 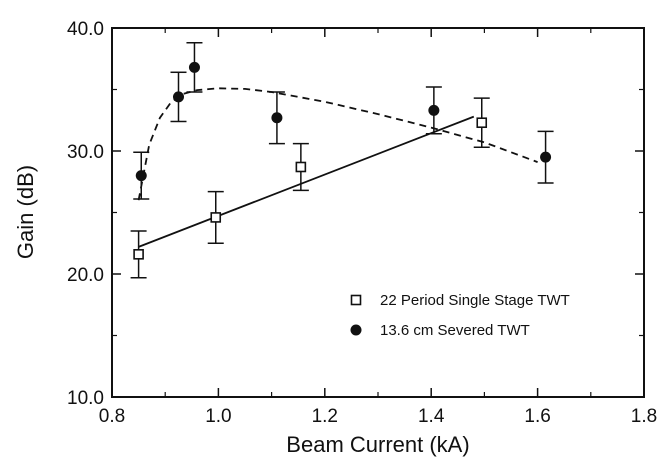 What do you see at coordinates (431, 416) in the screenshot?
I see `x-tick-label: 1.4` at bounding box center [431, 416].